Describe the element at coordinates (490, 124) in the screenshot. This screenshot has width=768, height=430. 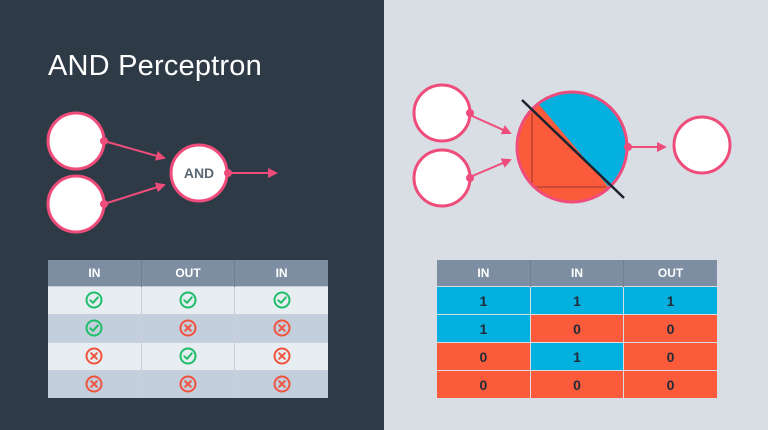
I see `edge-input1-to-perceptron` at that location.